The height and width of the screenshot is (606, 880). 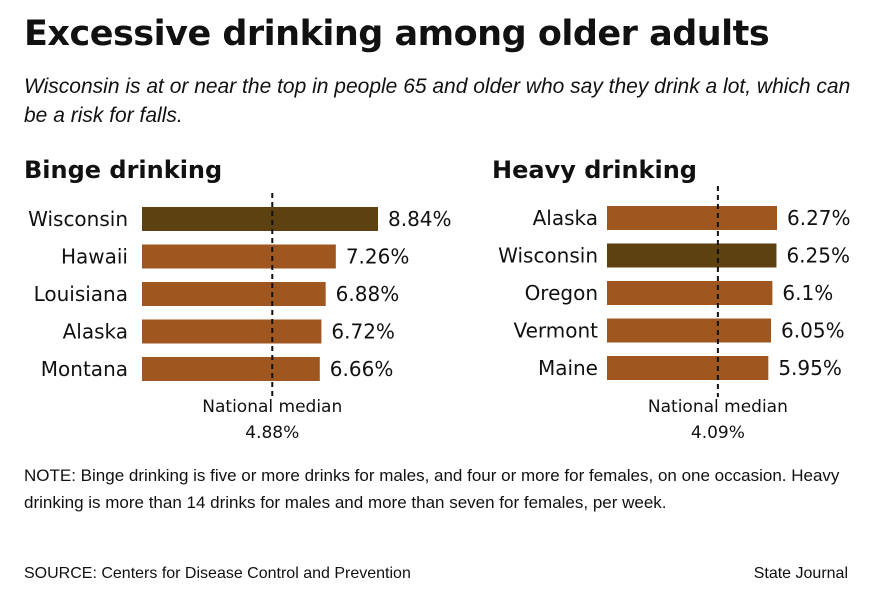 I want to click on binge-bar-montana, so click(x=231, y=369).